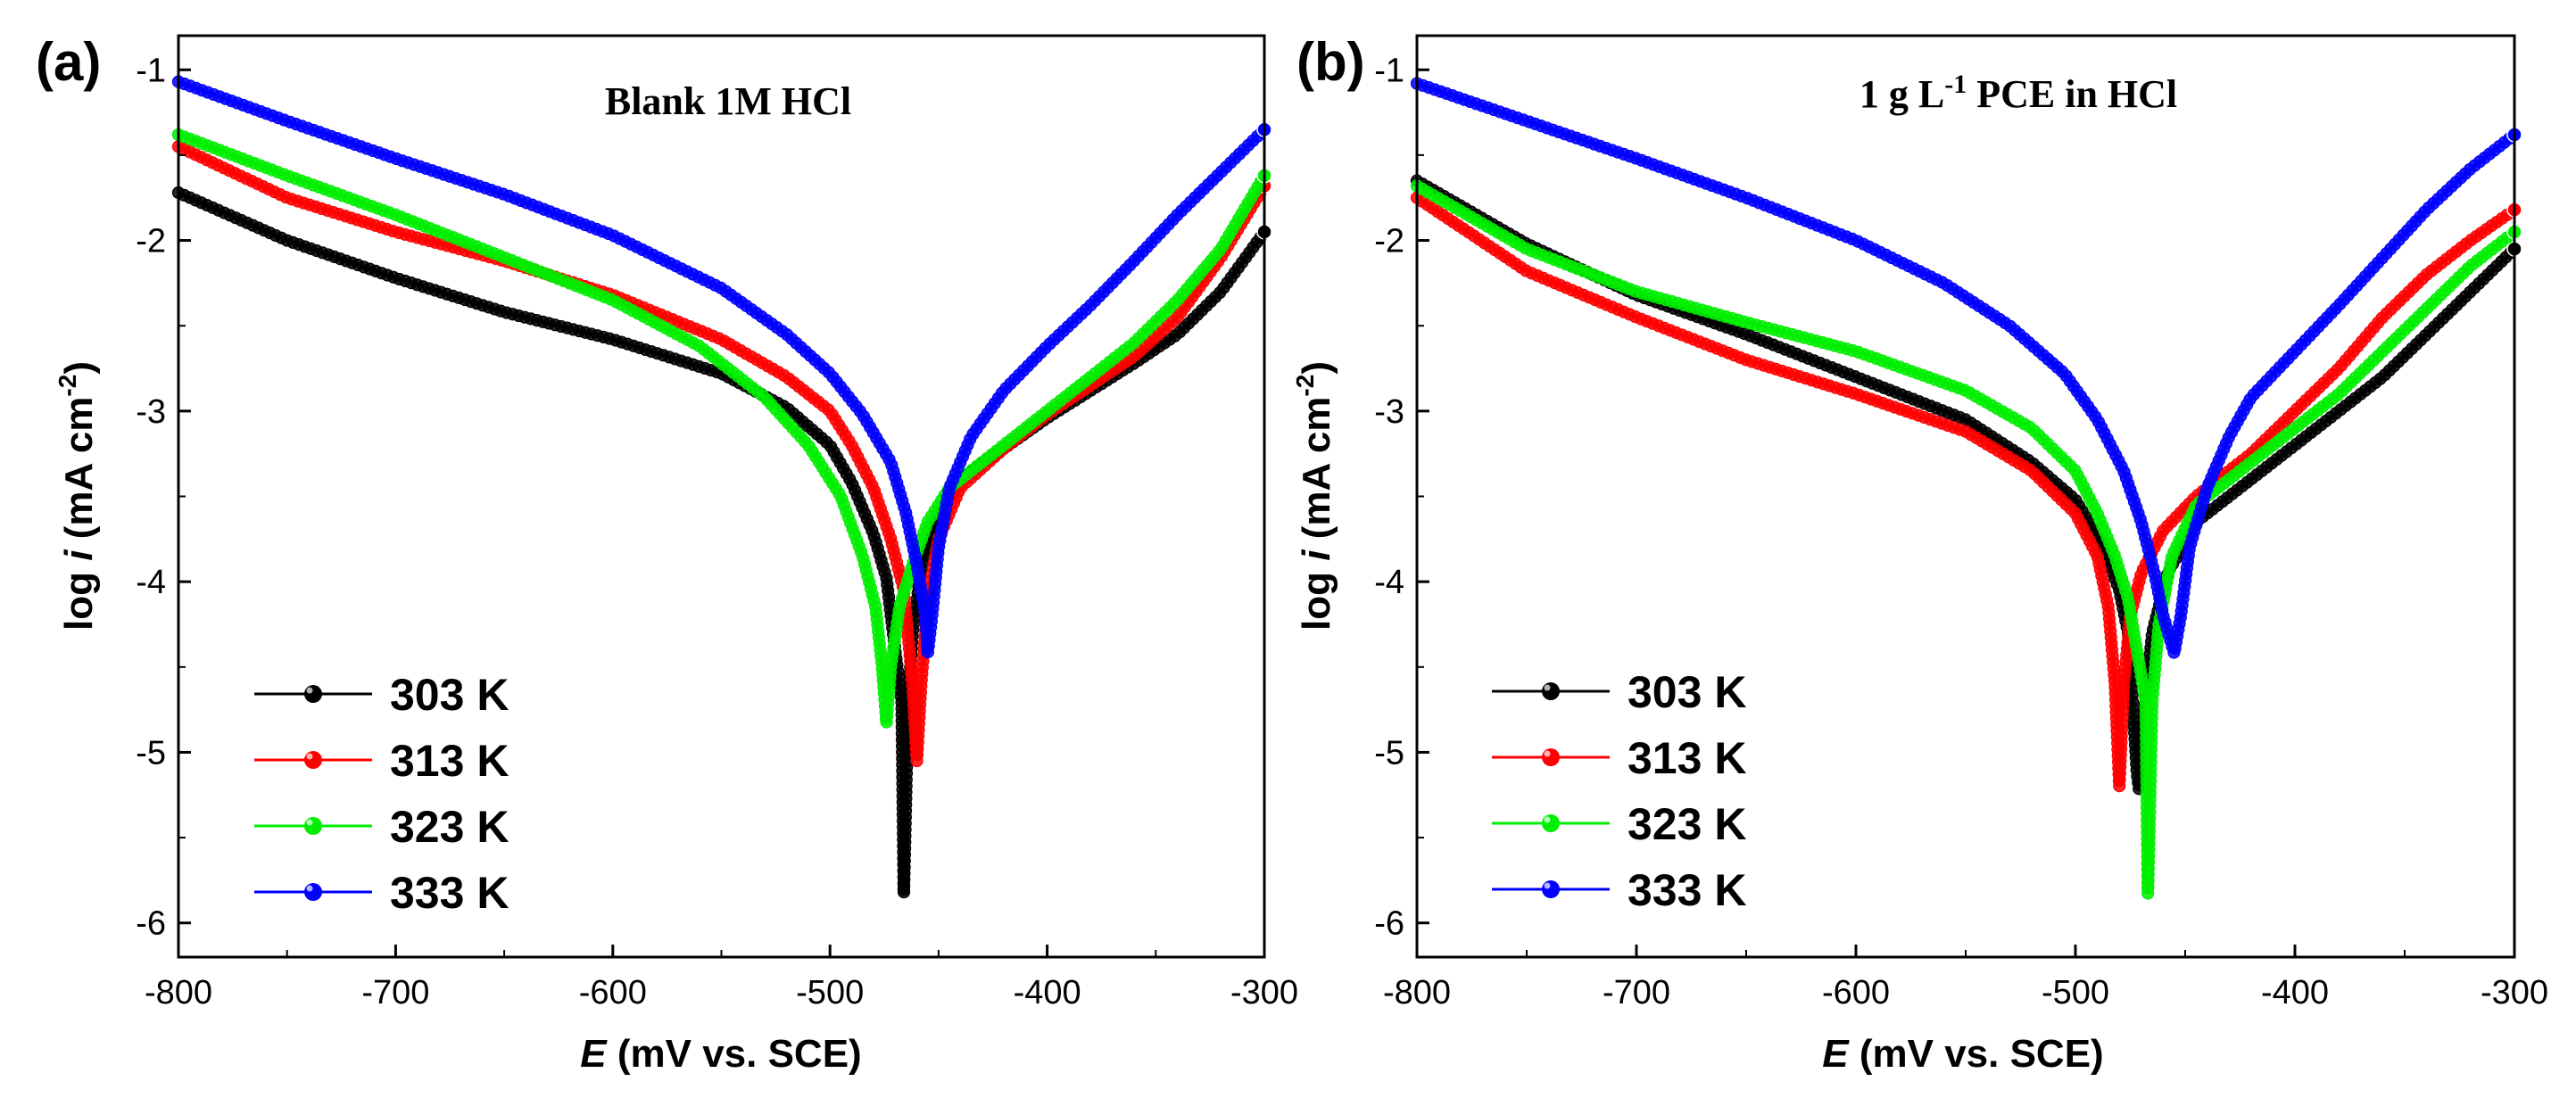 This screenshot has width=2576, height=1098. I want to click on x-axis-label-a: E (mV vs. SCE), so click(720, 1054).